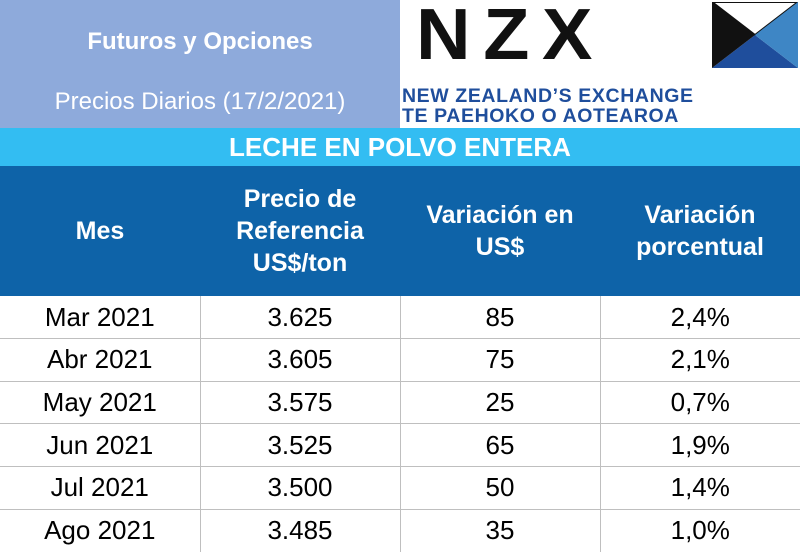  What do you see at coordinates (540, 116) in the screenshot?
I see `logo-tagline-maori: TE PAEHOKO O AOTEAROA` at bounding box center [540, 116].